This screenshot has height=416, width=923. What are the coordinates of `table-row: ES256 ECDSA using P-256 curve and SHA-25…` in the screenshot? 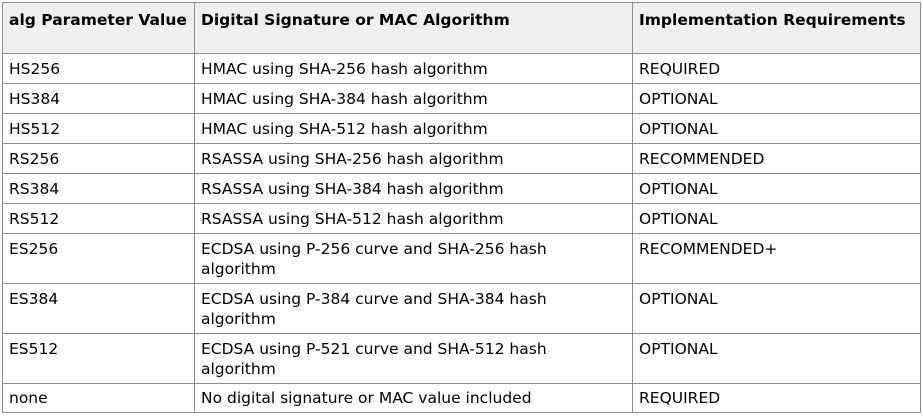 It's located at (461, 258).